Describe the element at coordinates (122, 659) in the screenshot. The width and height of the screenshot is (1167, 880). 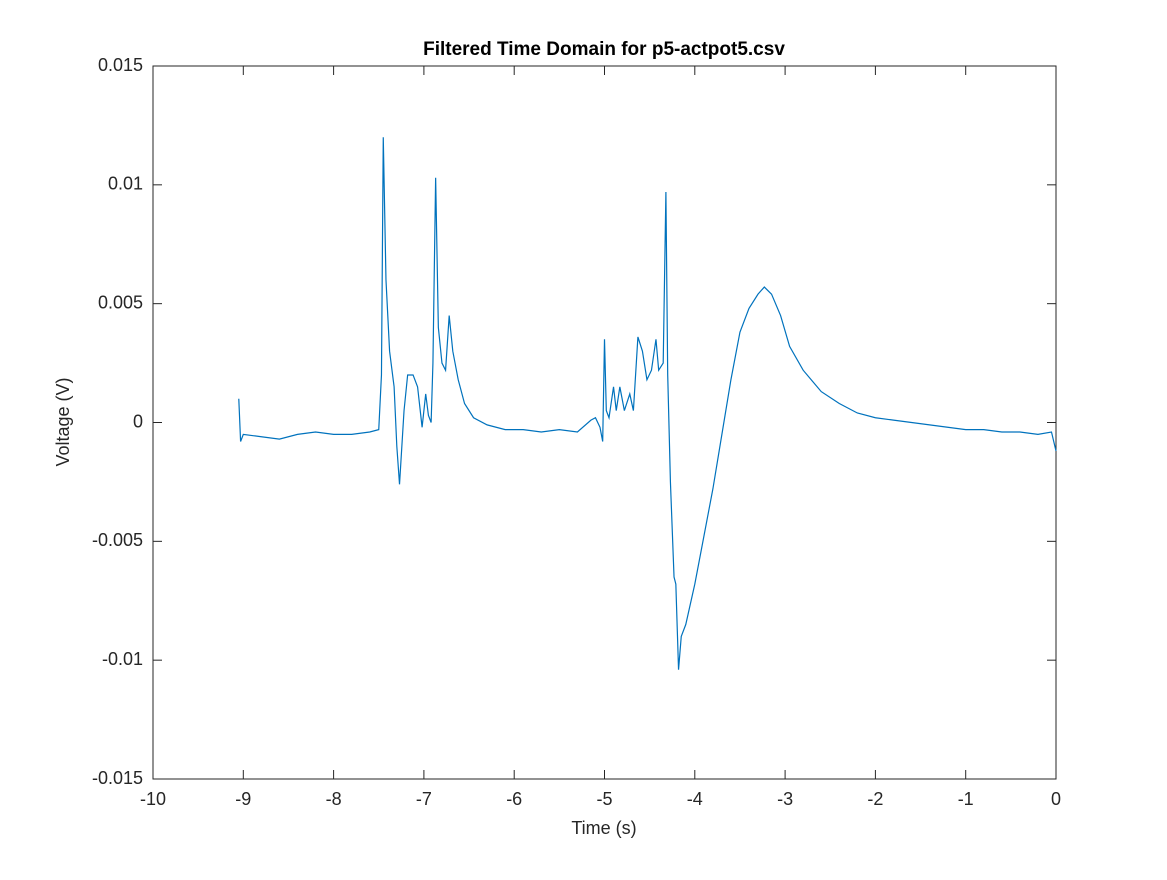
I see `y-tick-label: -0.01` at that location.